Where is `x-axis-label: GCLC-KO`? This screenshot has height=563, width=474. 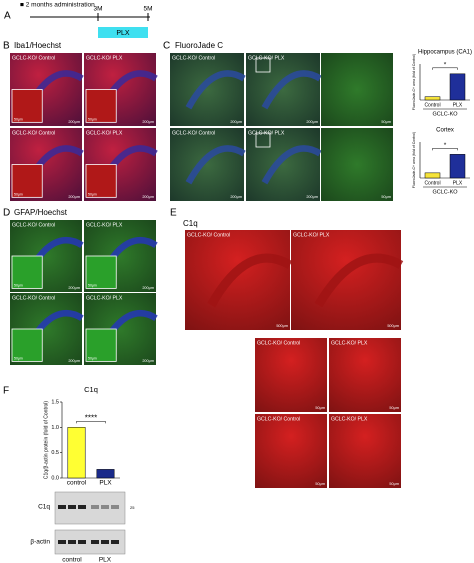
x-axis-label: GCLC-KO is located at coordinates (445, 192).